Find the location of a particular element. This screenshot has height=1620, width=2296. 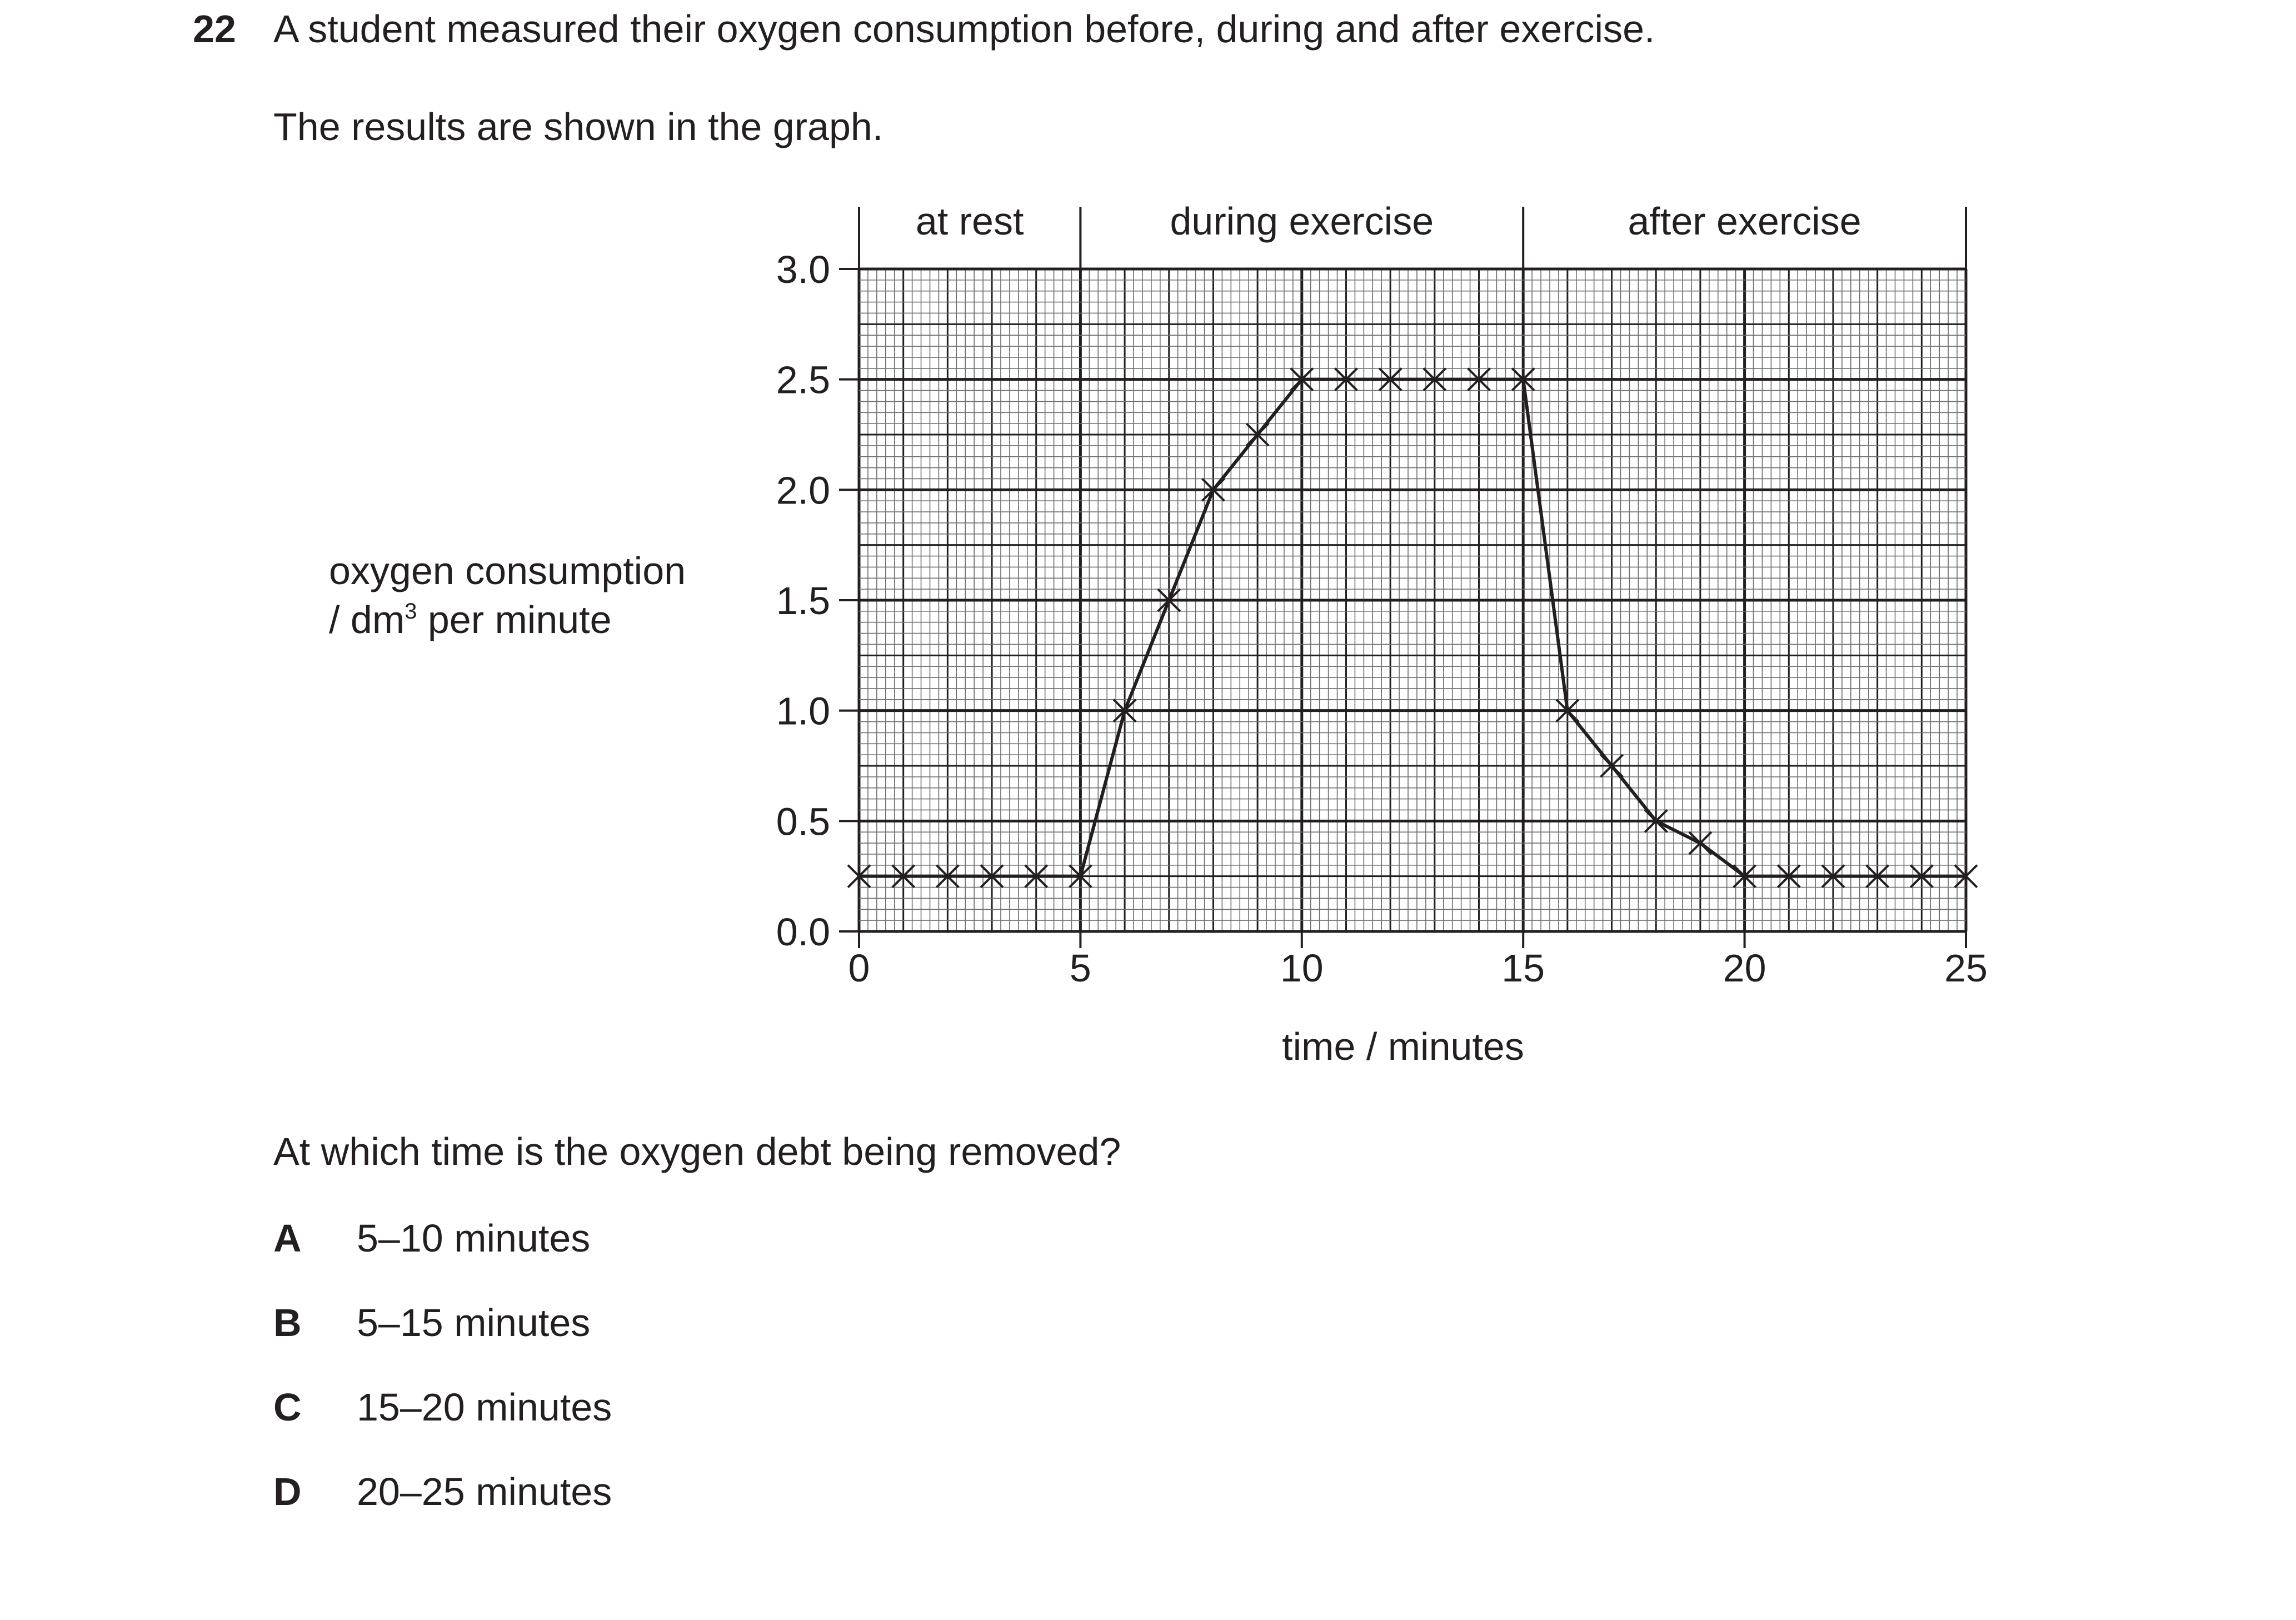

x-tick-label: 15 is located at coordinates (1523, 968).